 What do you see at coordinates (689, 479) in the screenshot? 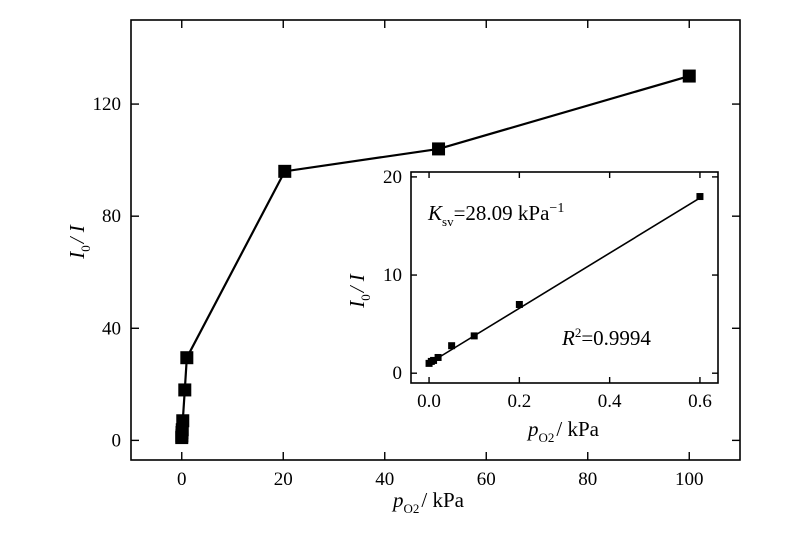
I see `main-x-tick-label: 100` at bounding box center [689, 479].